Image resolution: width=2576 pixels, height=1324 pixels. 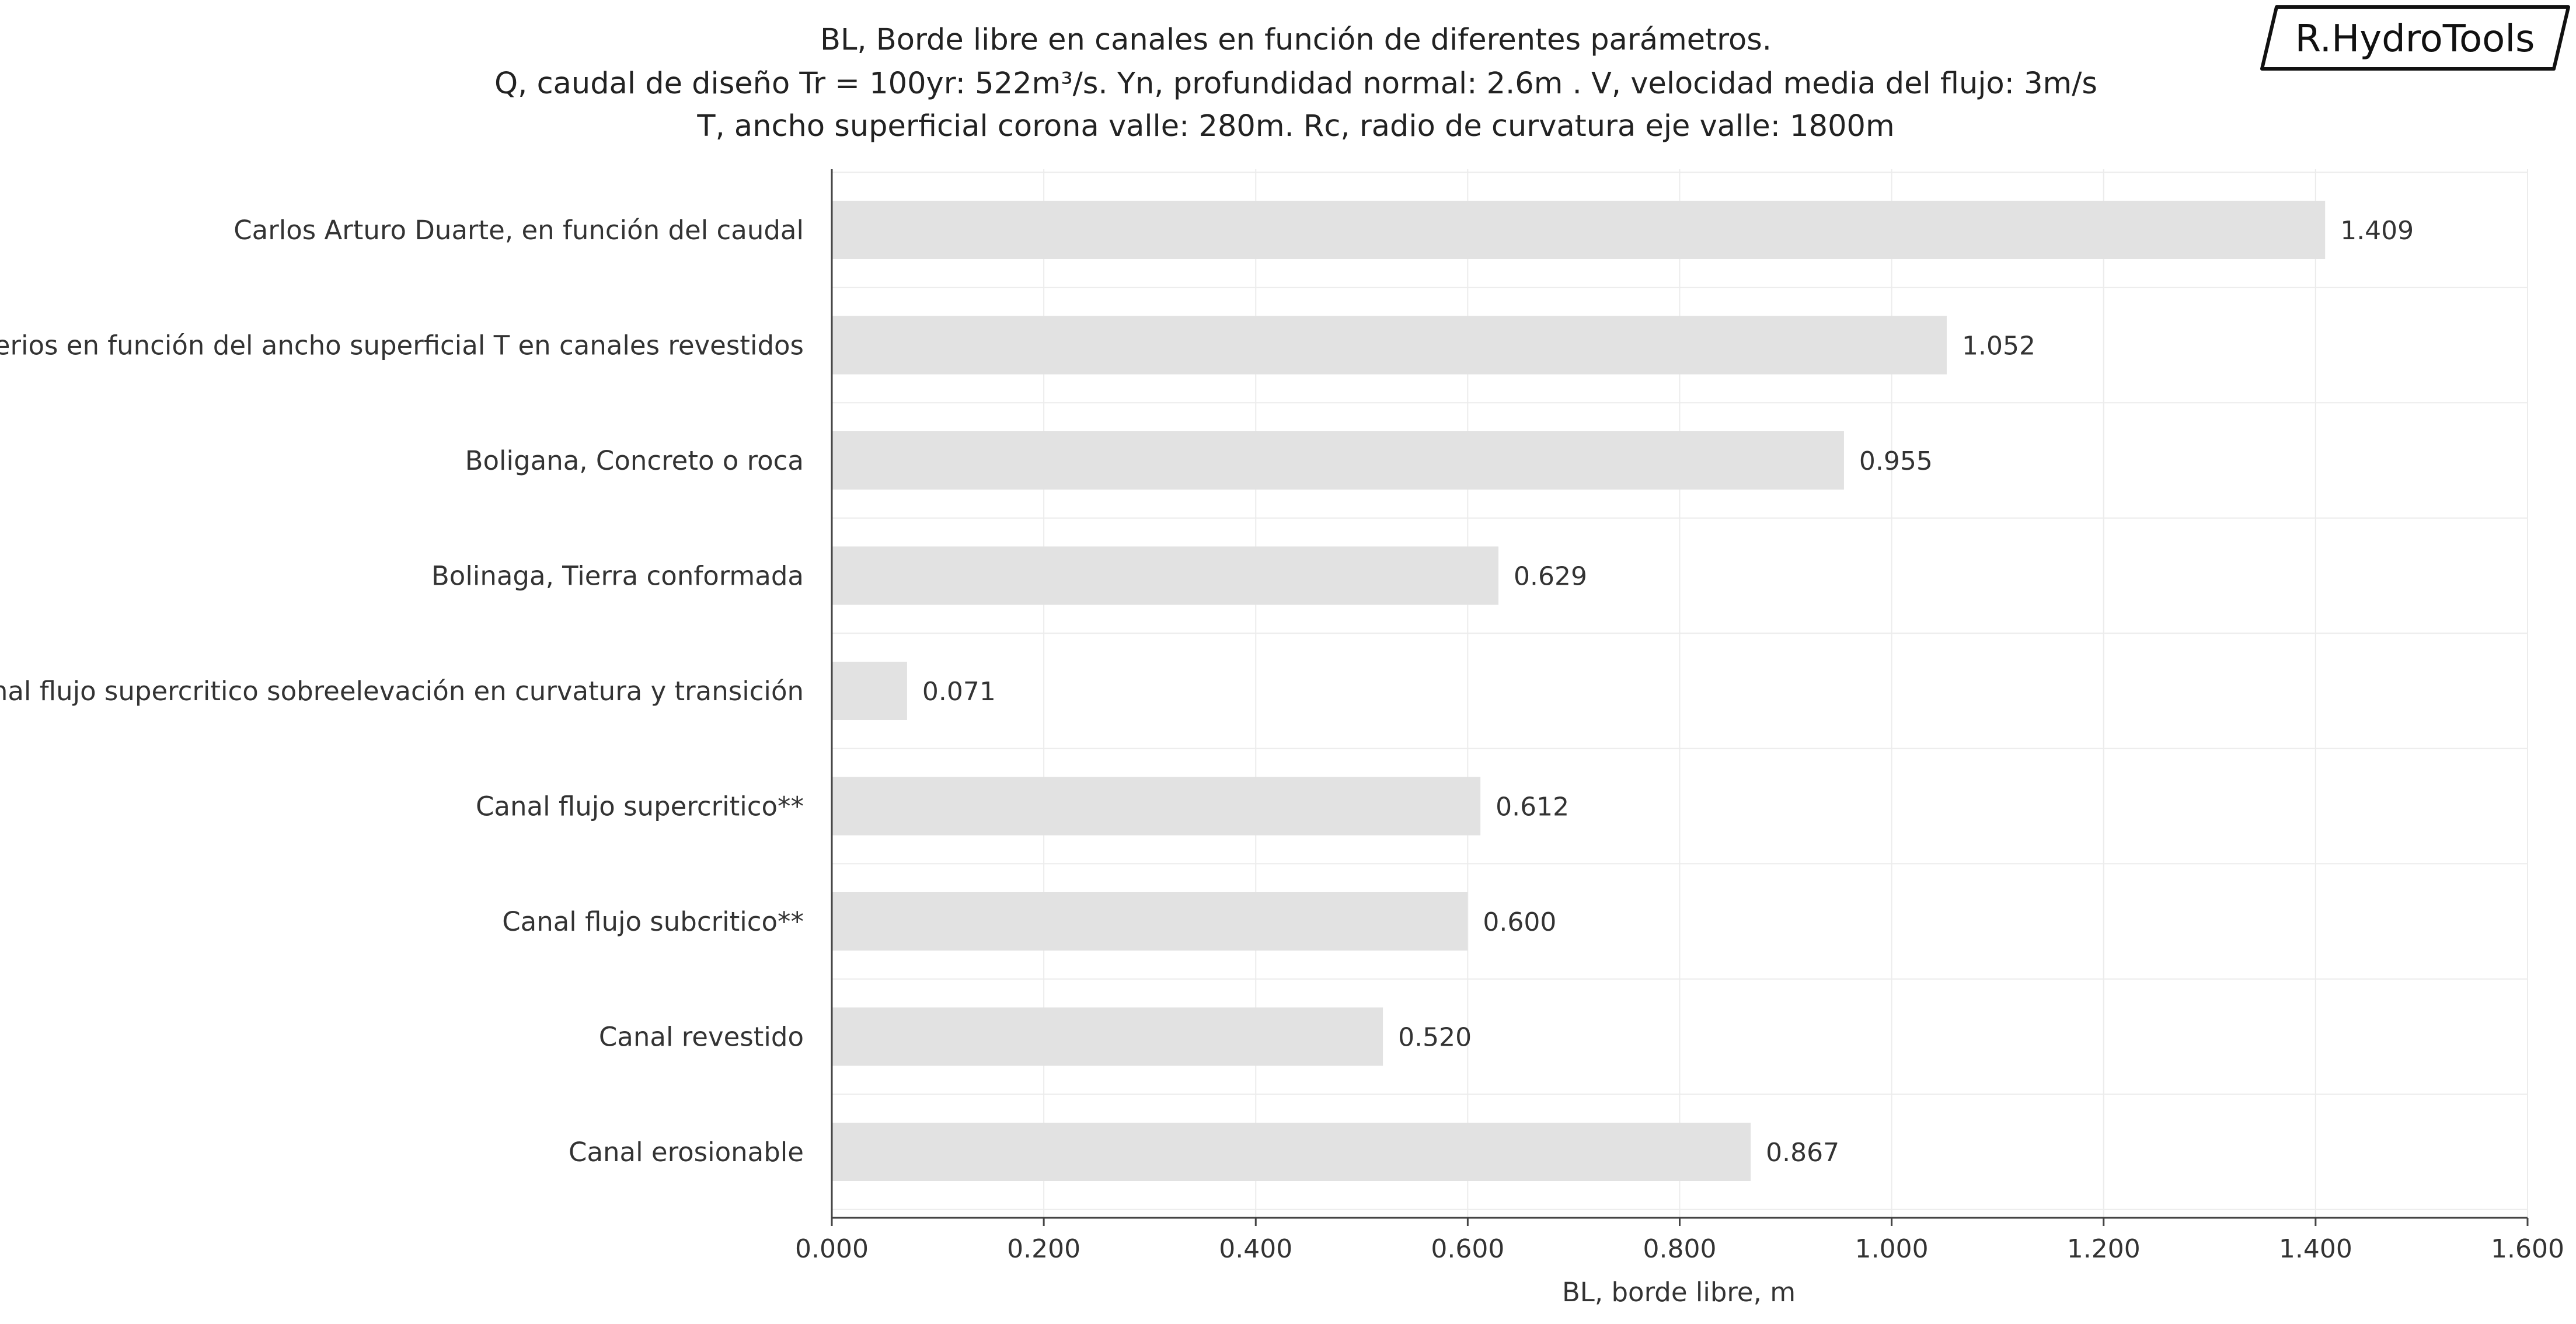 What do you see at coordinates (1044, 1249) in the screenshot?
I see `x-tick-label: 0.200` at bounding box center [1044, 1249].